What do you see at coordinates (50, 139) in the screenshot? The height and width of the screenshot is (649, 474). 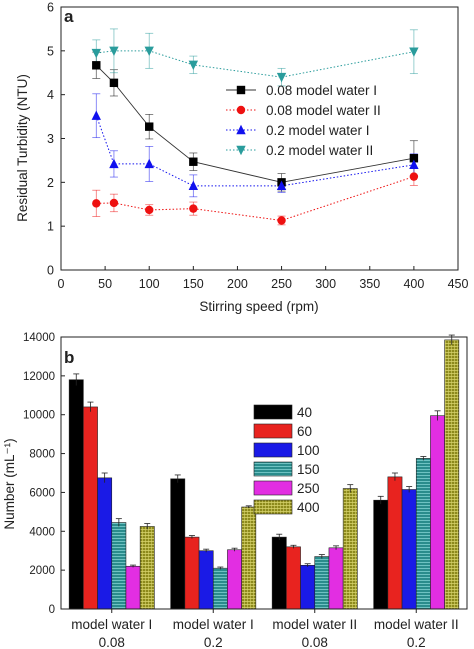 I see `panel-a-y-tick-label: 3` at bounding box center [50, 139].